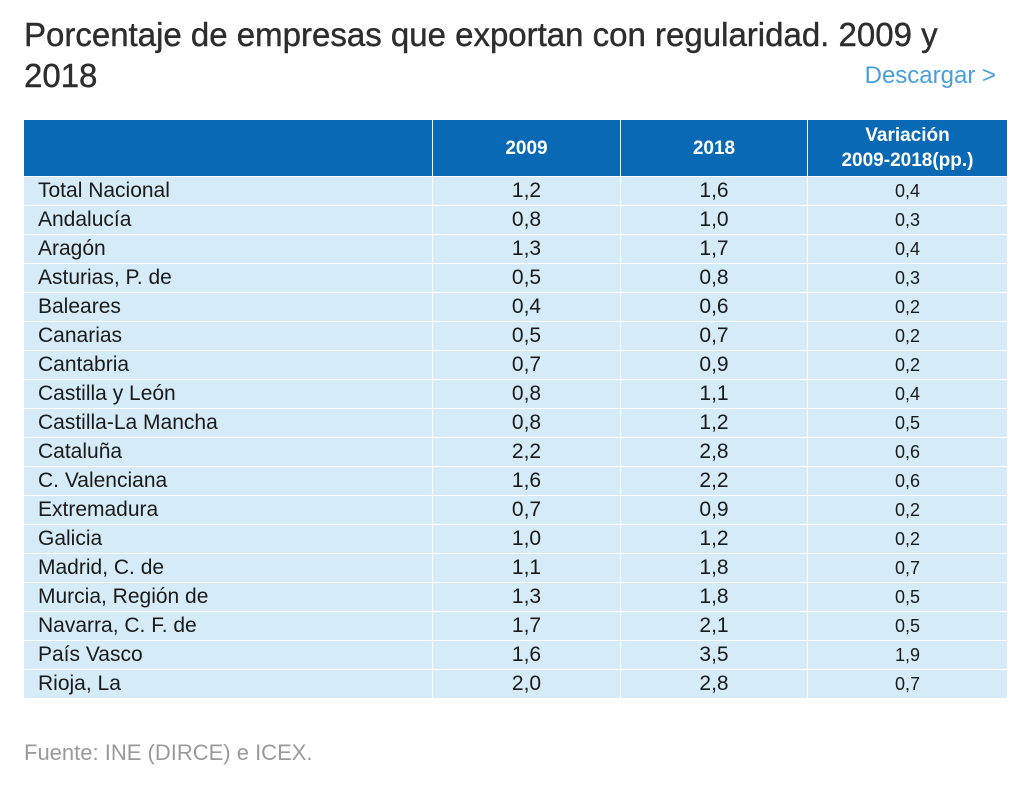 This screenshot has height=787, width=1024. Describe the element at coordinates (713, 277) in the screenshot. I see `row-value-2018: 0,8` at that location.